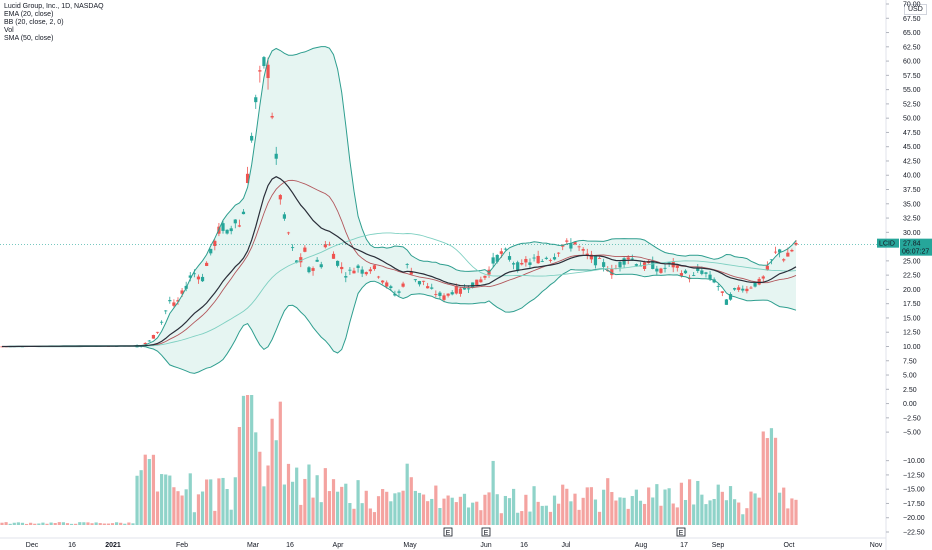 The height and width of the screenshot is (550, 932). I want to click on price-tick-label: −22.50, so click(914, 533).